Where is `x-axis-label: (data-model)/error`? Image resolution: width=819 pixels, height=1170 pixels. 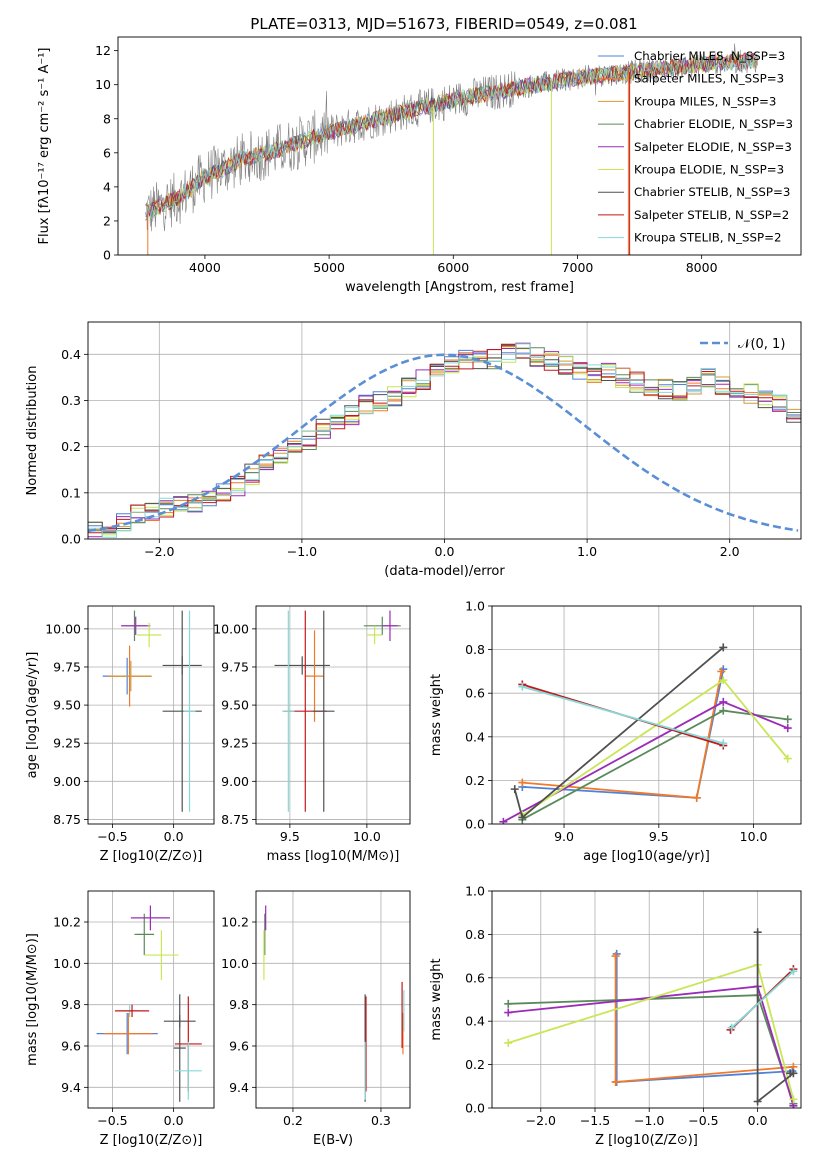
x-axis-label: (data-model)/error is located at coordinates (444, 571).